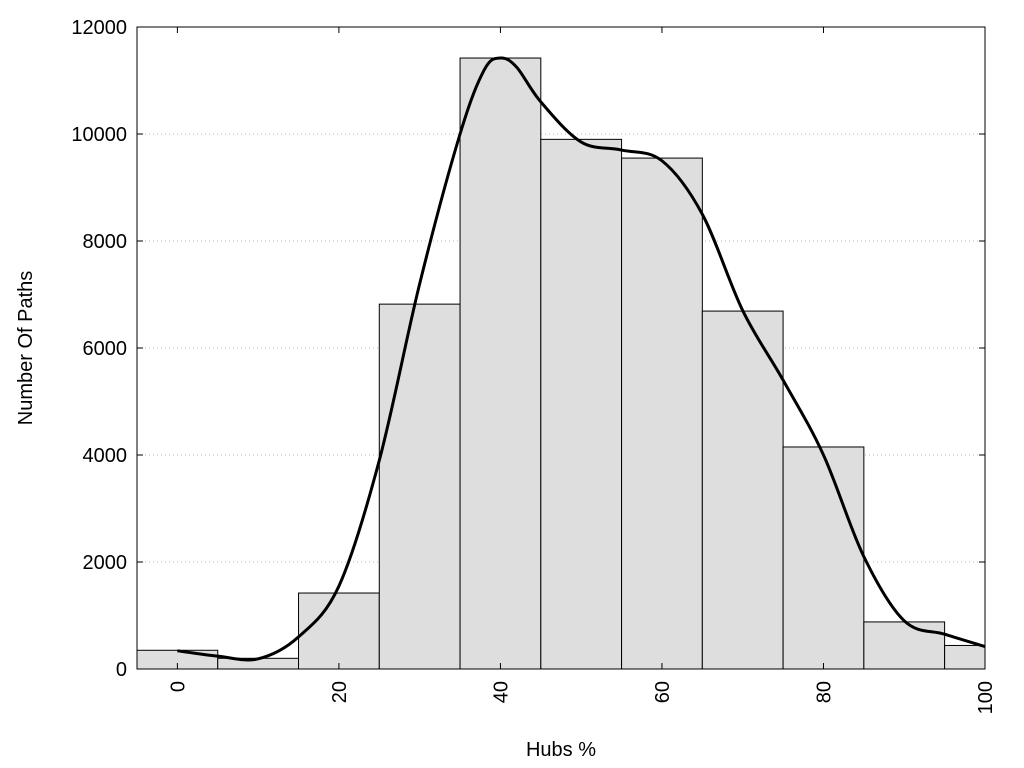 Image resolution: width=1024 pixels, height=768 pixels. What do you see at coordinates (26, 348) in the screenshot?
I see `y-axis-label: Number Of Paths` at bounding box center [26, 348].